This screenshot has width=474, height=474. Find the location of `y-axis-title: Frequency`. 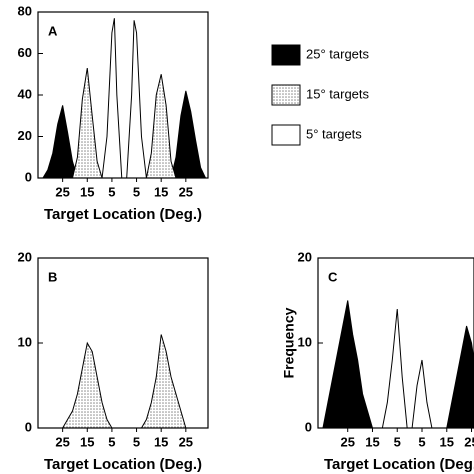

y-axis-title: Frequency is located at coordinates (289, 342).